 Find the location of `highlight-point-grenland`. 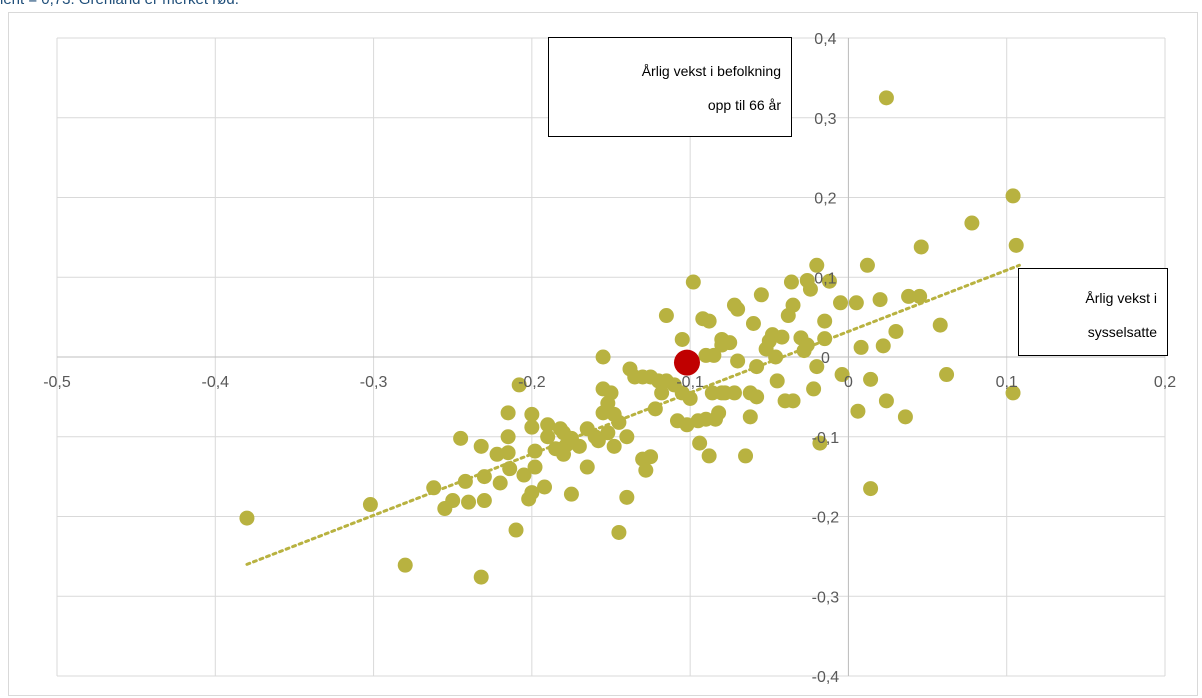

highlight-point-grenland is located at coordinates (686, 362).